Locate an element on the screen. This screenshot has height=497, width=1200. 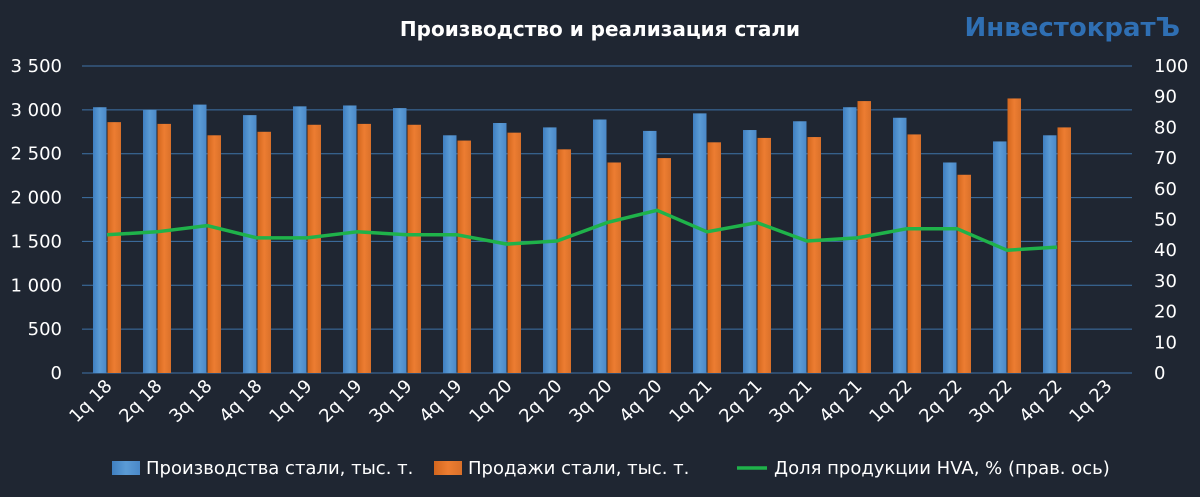
x-tick-label: 1q 19 is located at coordinates (290, 401).